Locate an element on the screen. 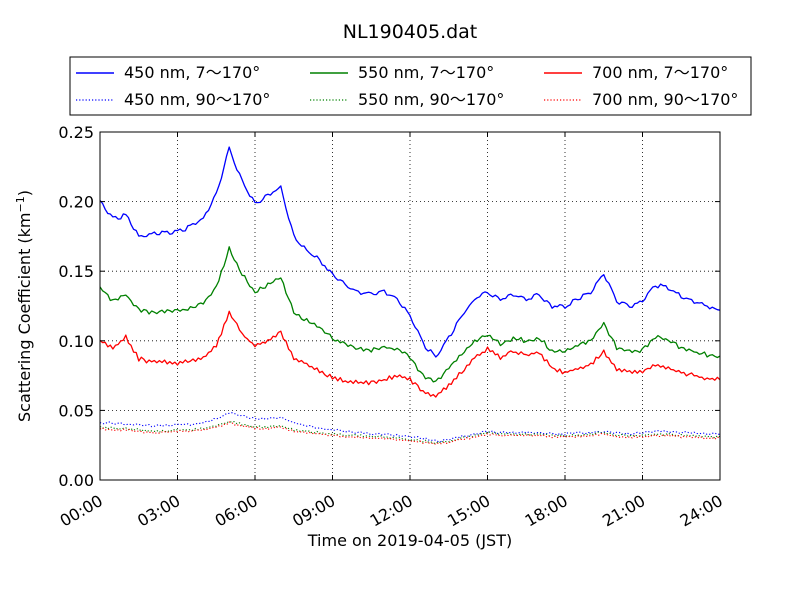 The image size is (800, 600). x-tick-label-3: 09:00 is located at coordinates (313, 511).